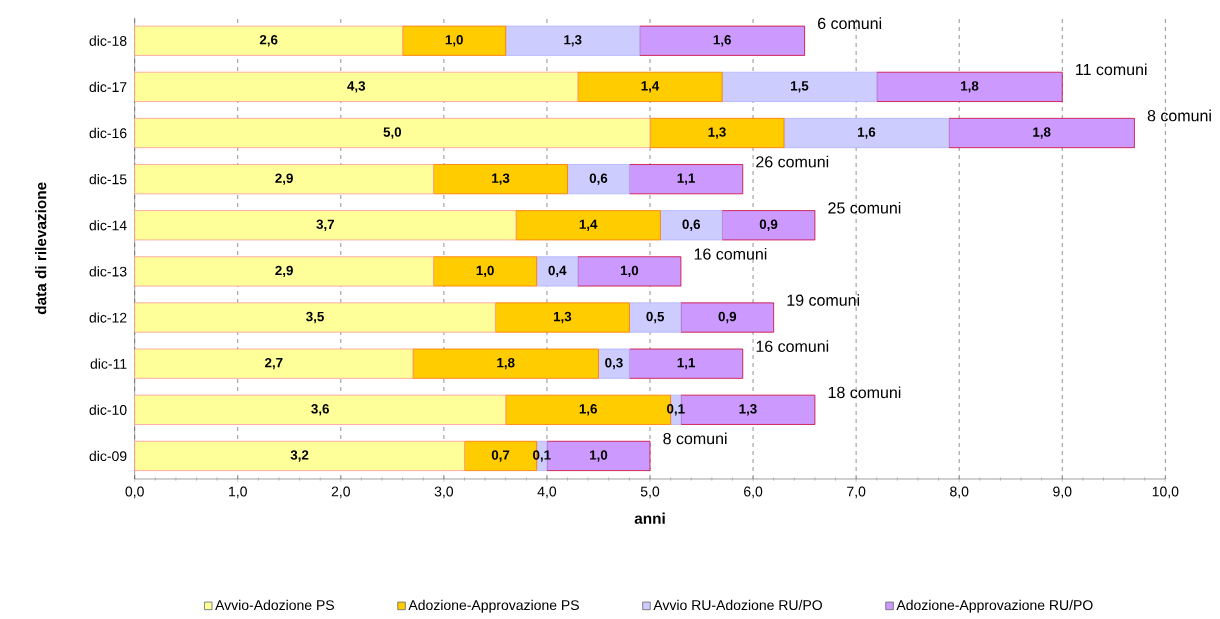  I want to click on x-tick-label: 4,0, so click(547, 492).